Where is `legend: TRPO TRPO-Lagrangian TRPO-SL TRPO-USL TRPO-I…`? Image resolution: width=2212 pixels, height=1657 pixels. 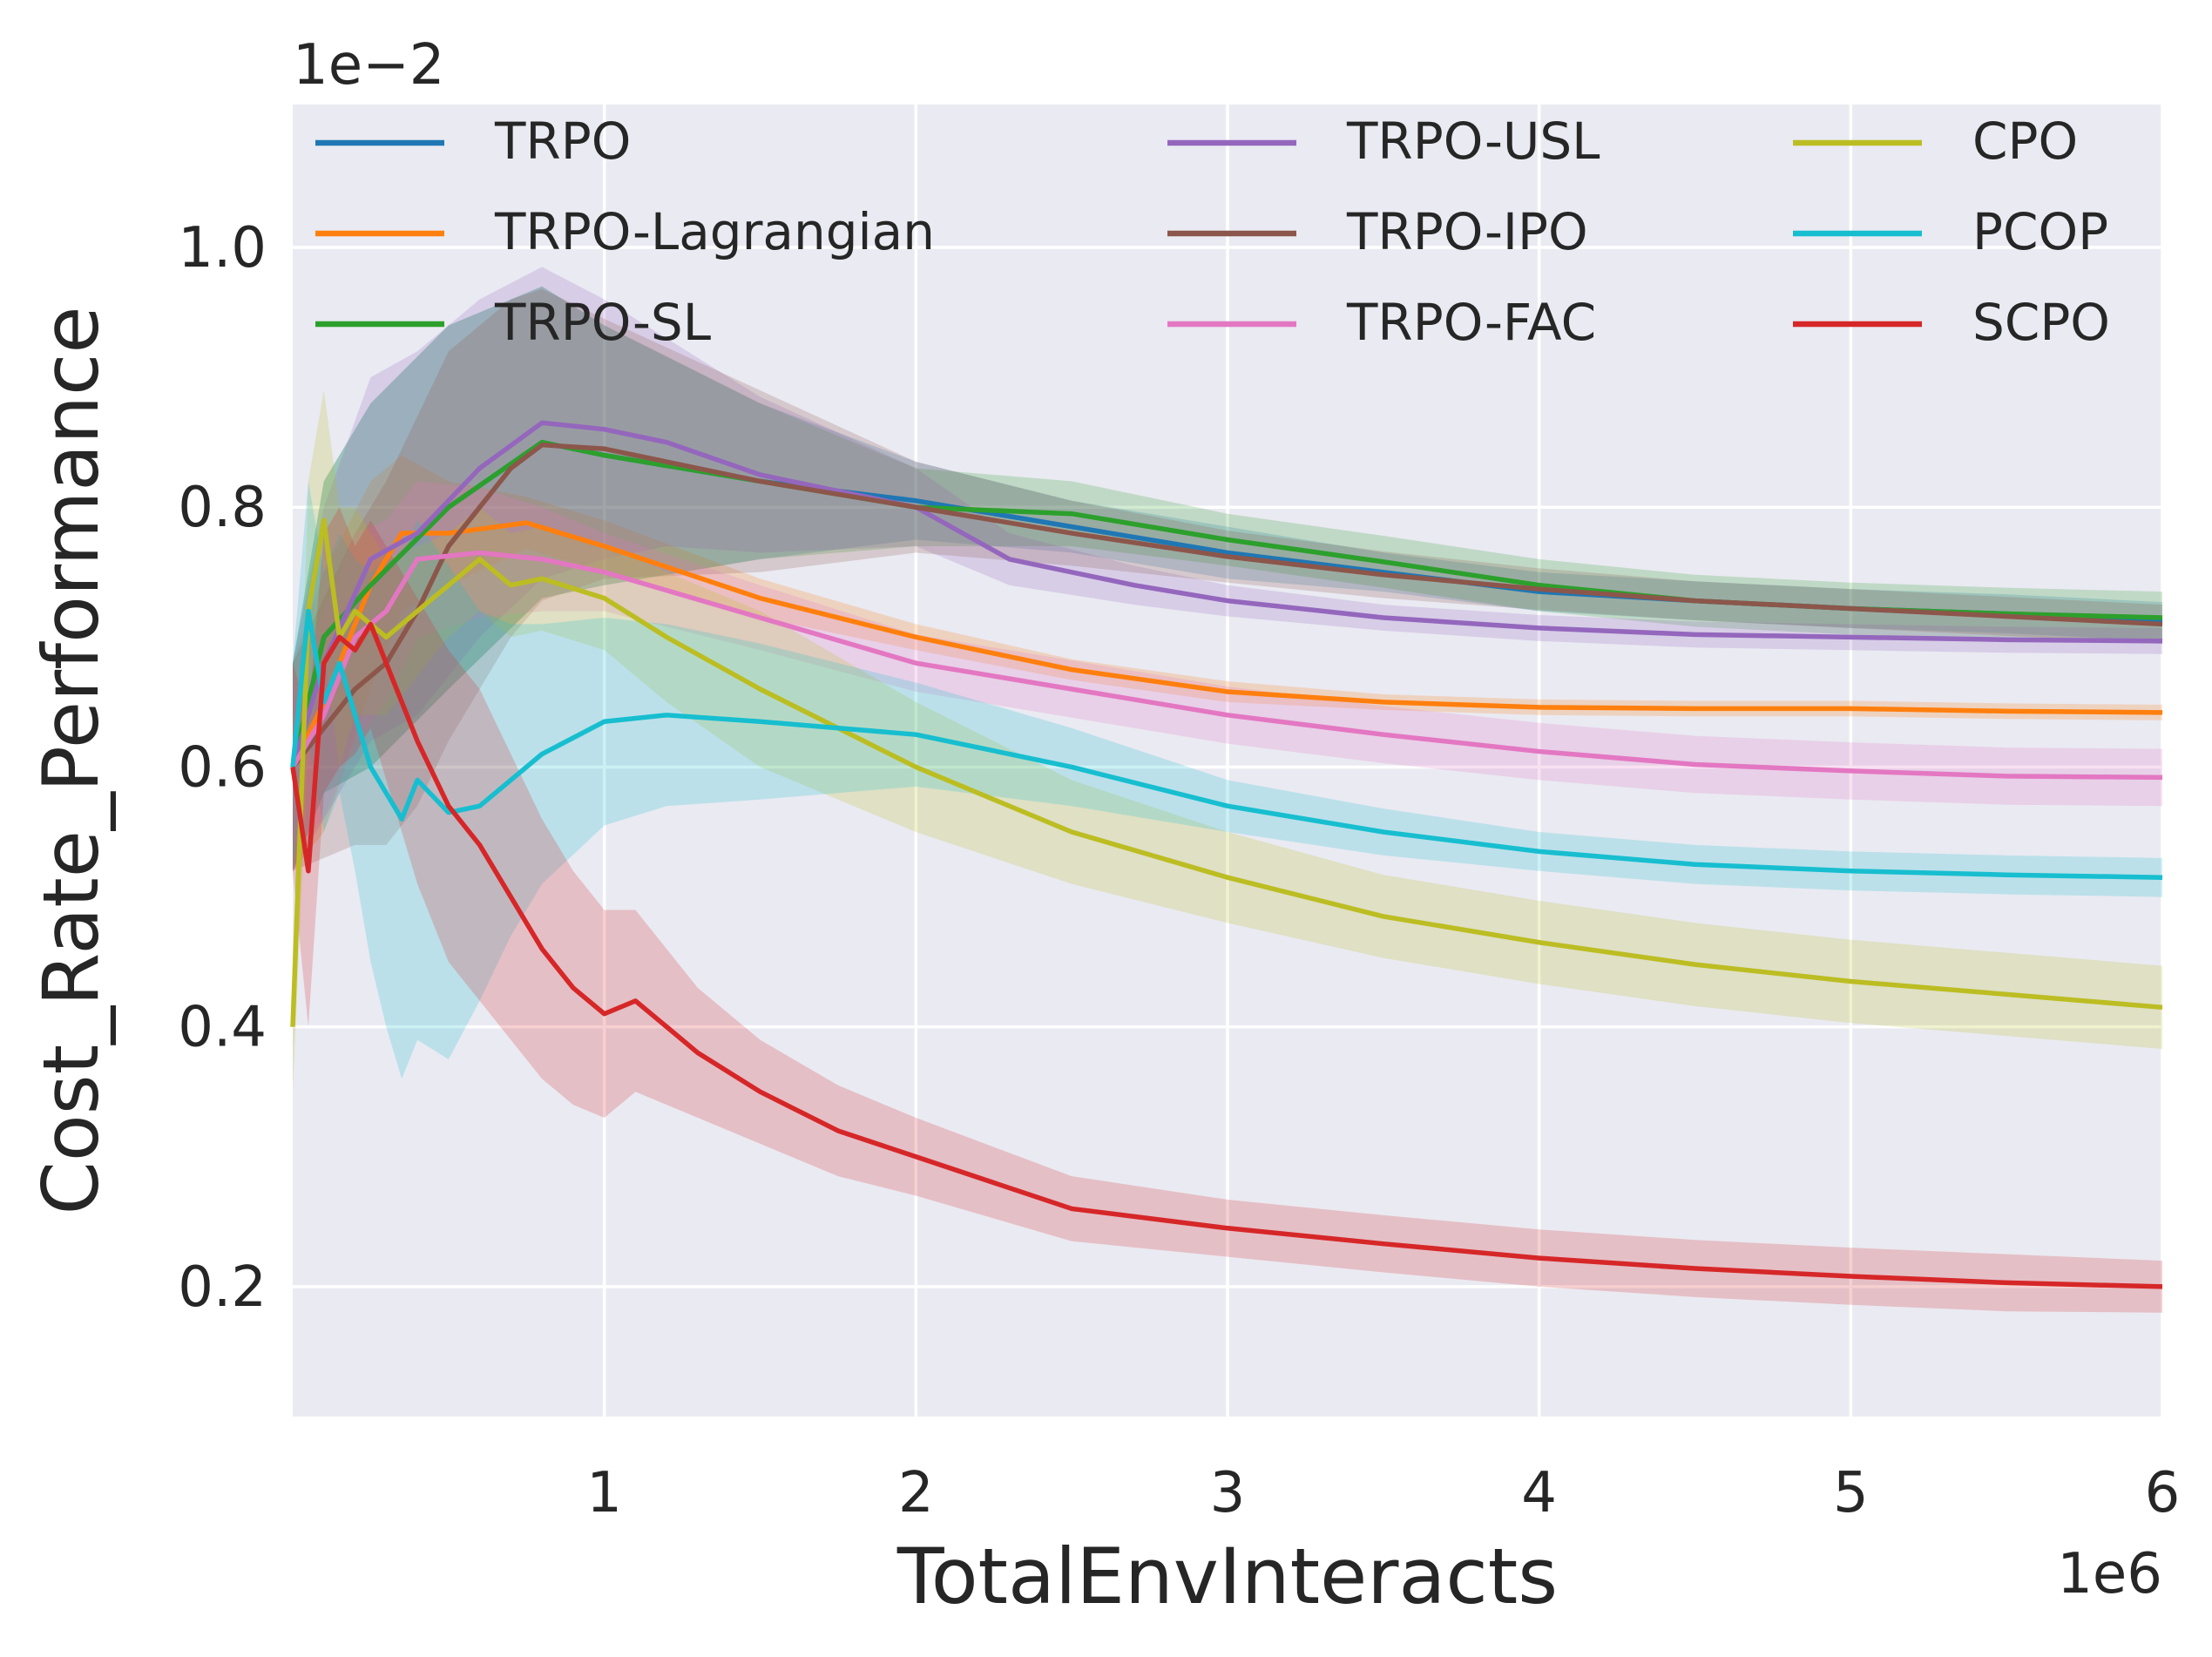 legend: TRPO TRPO-Lagrangian TRPO-SL TRPO-USL TRPO-I… is located at coordinates (1212, 232).